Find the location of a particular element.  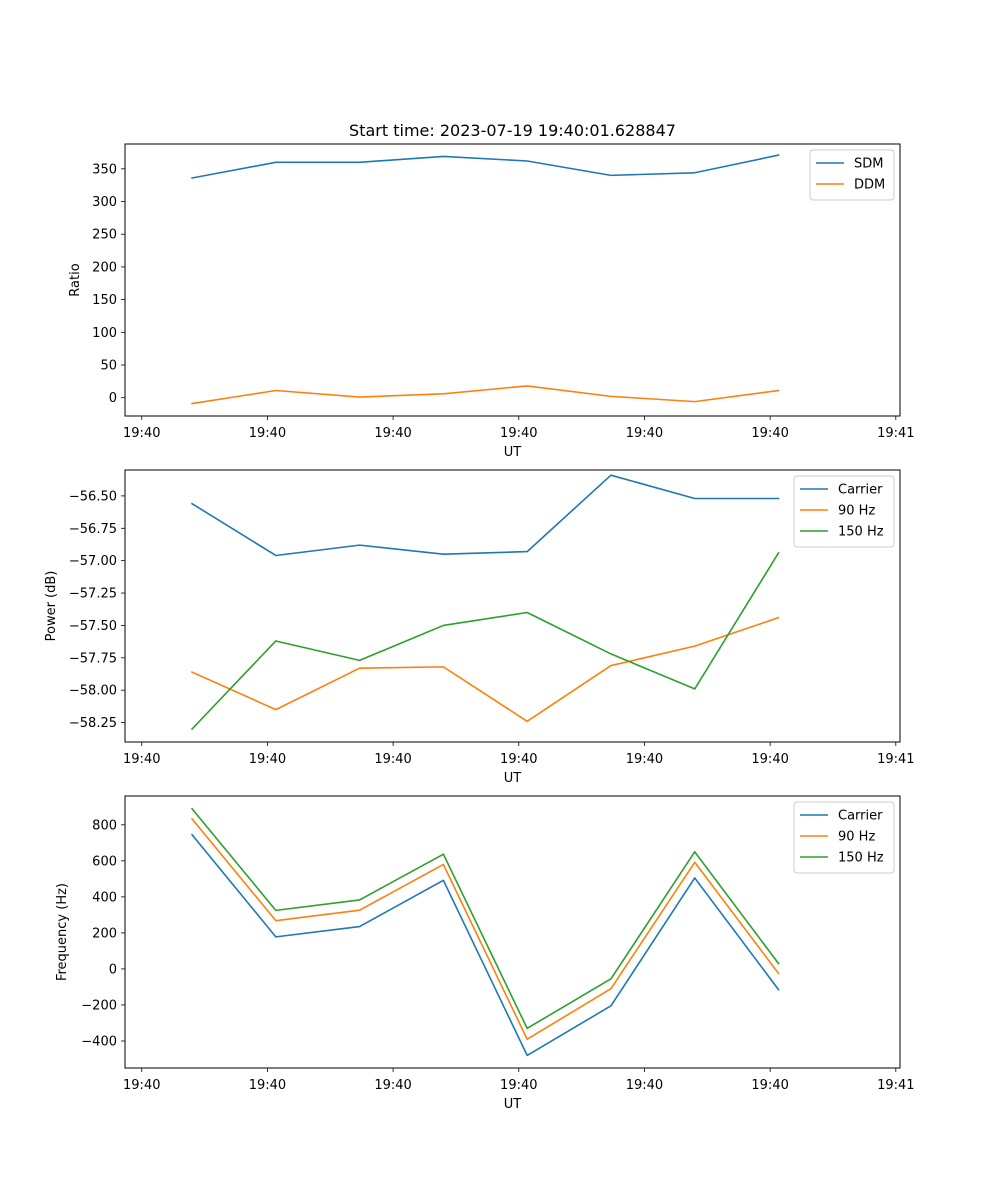

y-tick-label: −57.50 is located at coordinates (93, 626).